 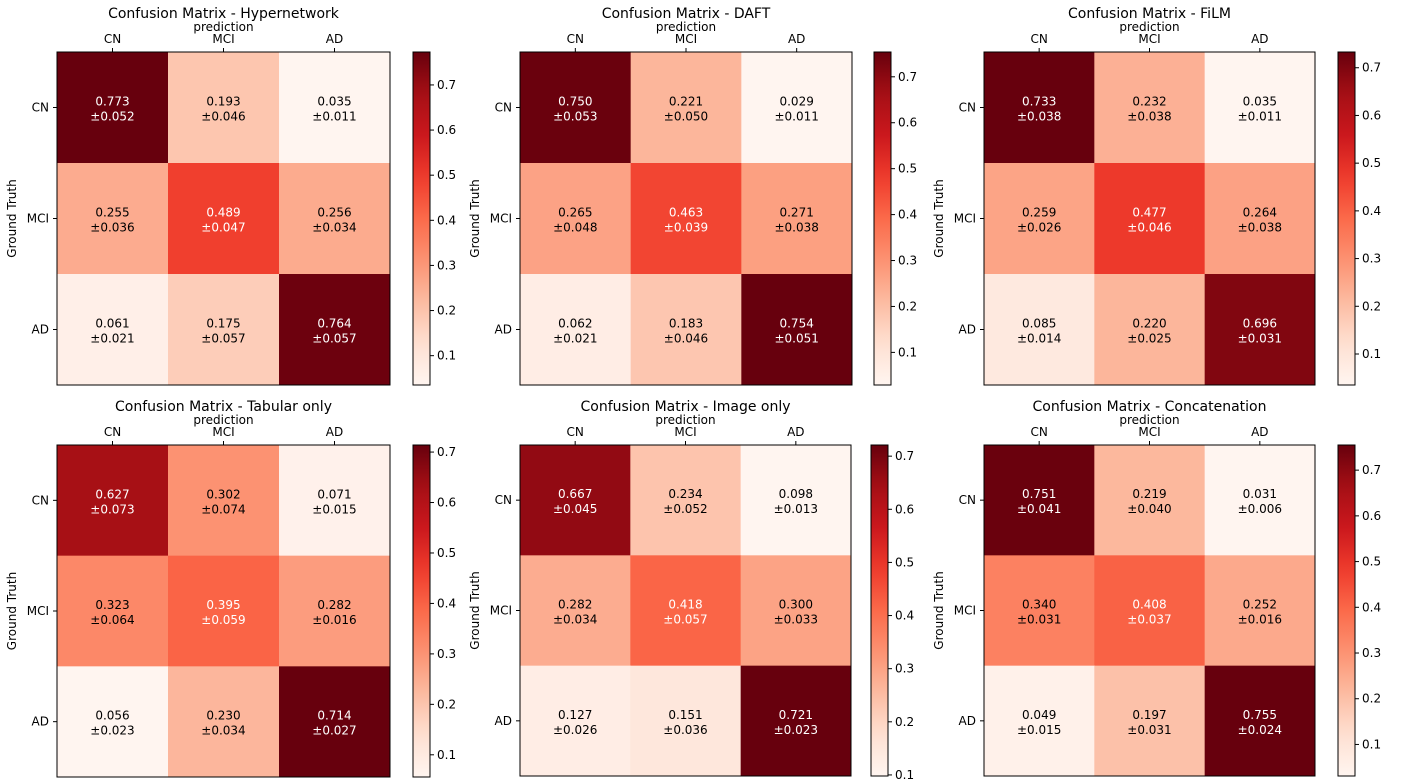 What do you see at coordinates (223, 494) in the screenshot?
I see `cell-value-label: 0.302` at bounding box center [223, 494].